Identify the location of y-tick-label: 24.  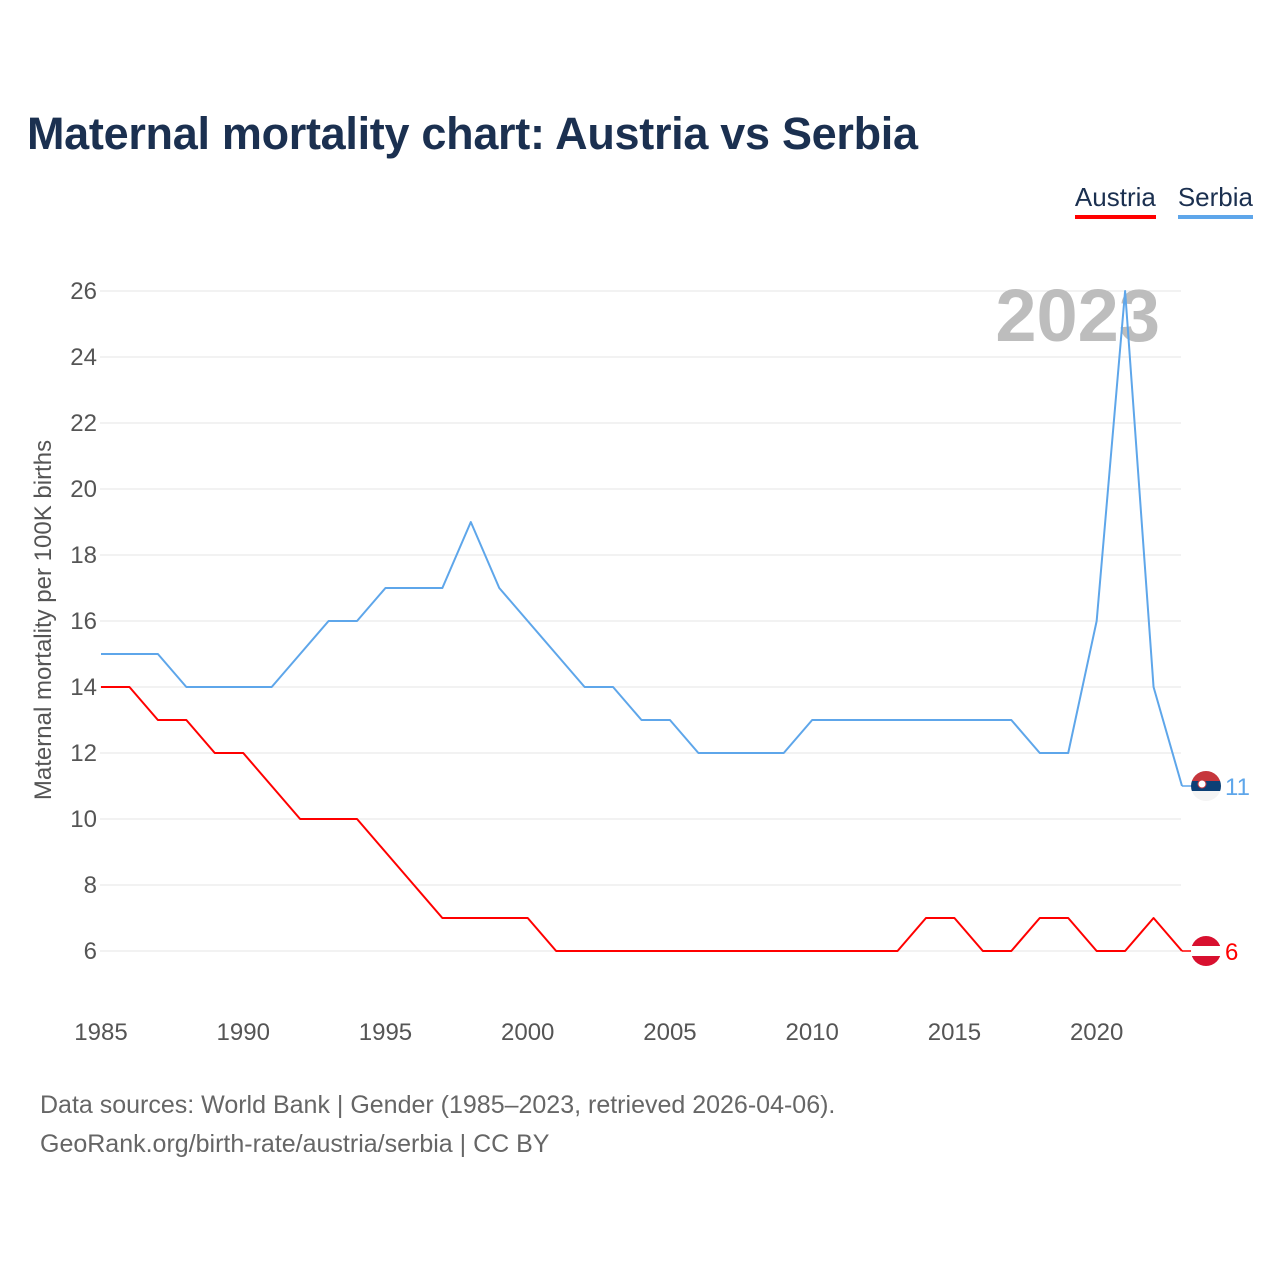
(83, 357).